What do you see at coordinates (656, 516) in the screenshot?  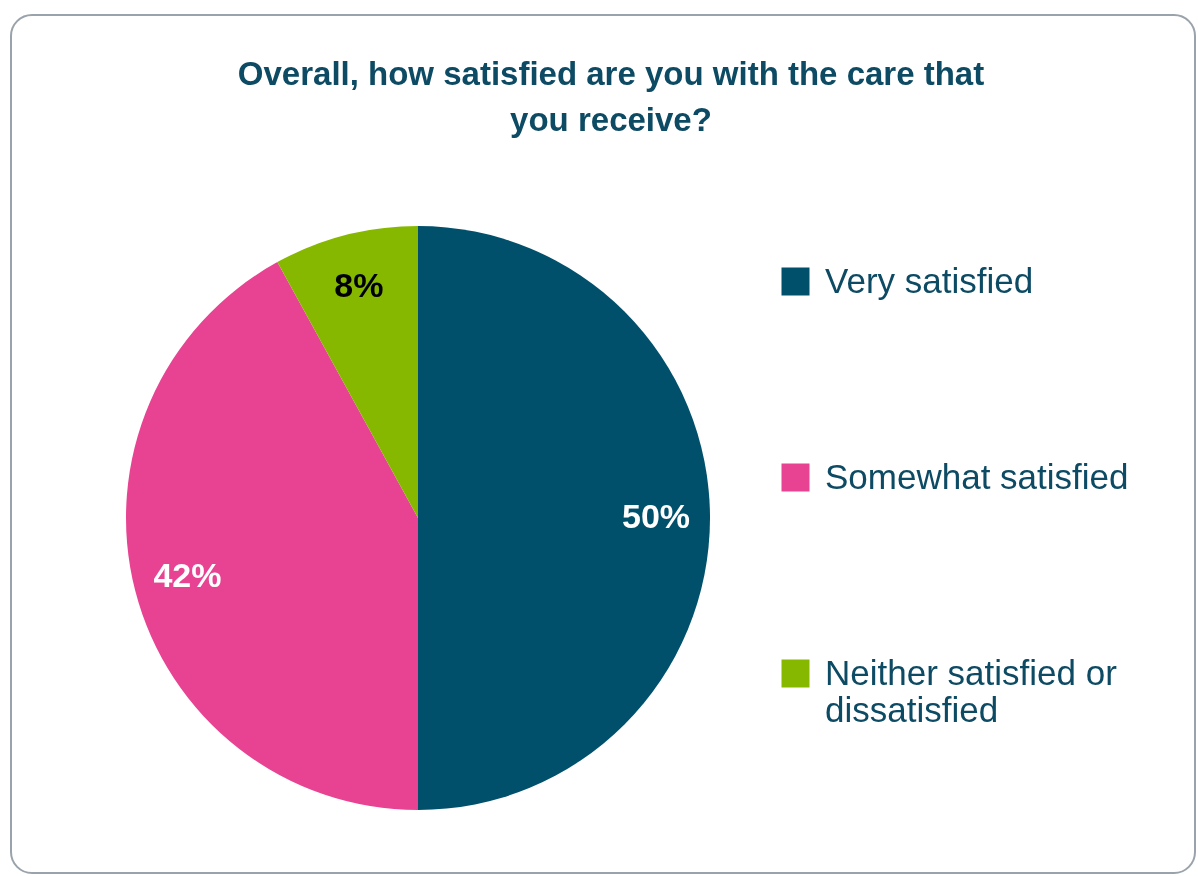 I see `data-label: 50%` at bounding box center [656, 516].